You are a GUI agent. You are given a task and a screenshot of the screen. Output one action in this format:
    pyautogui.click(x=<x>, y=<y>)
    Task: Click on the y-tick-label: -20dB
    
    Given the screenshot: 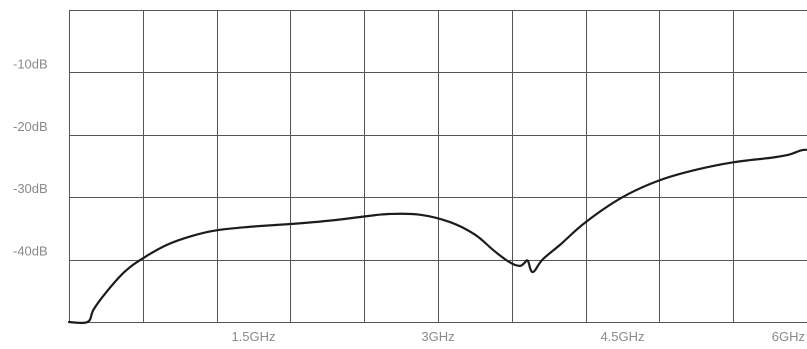 What is the action you would take?
    pyautogui.click(x=30, y=126)
    